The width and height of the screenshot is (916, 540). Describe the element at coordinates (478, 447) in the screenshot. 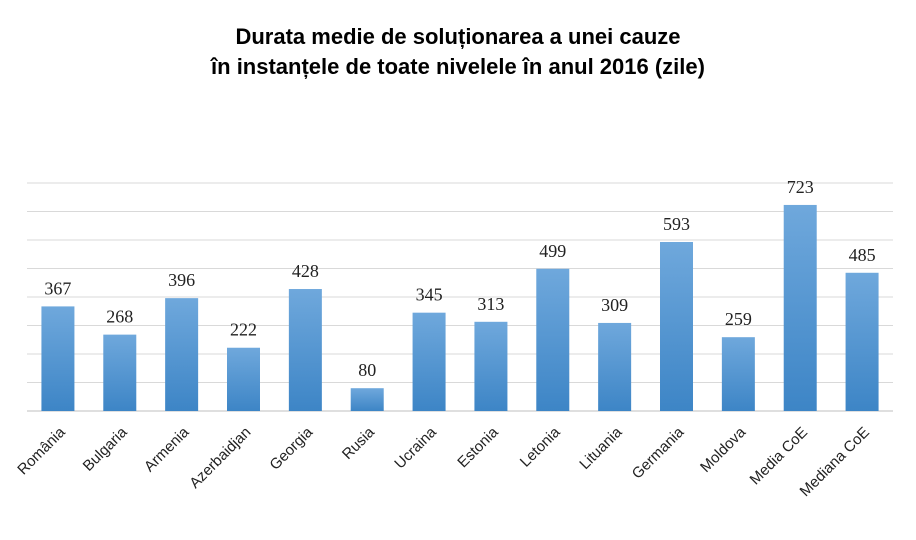

I see `category-label: Estonia` at that location.